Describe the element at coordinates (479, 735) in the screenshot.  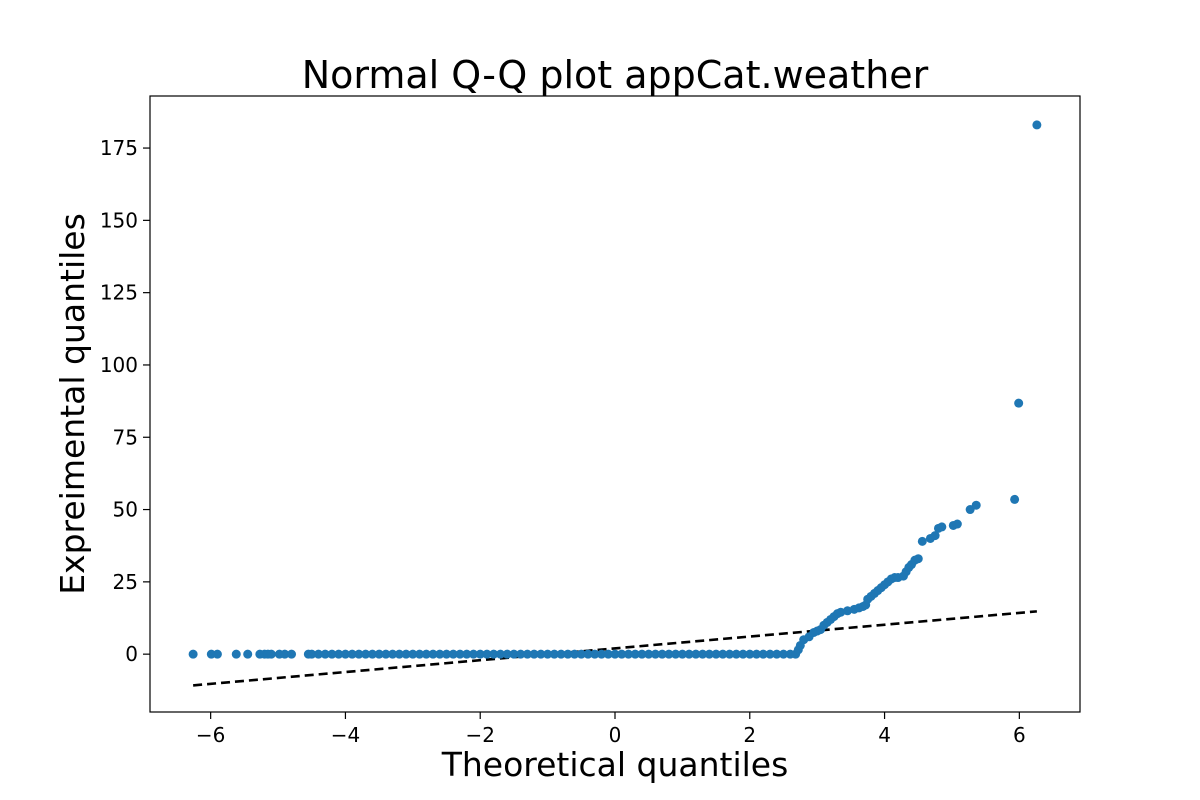
I see `x-tick-label: −2` at that location.